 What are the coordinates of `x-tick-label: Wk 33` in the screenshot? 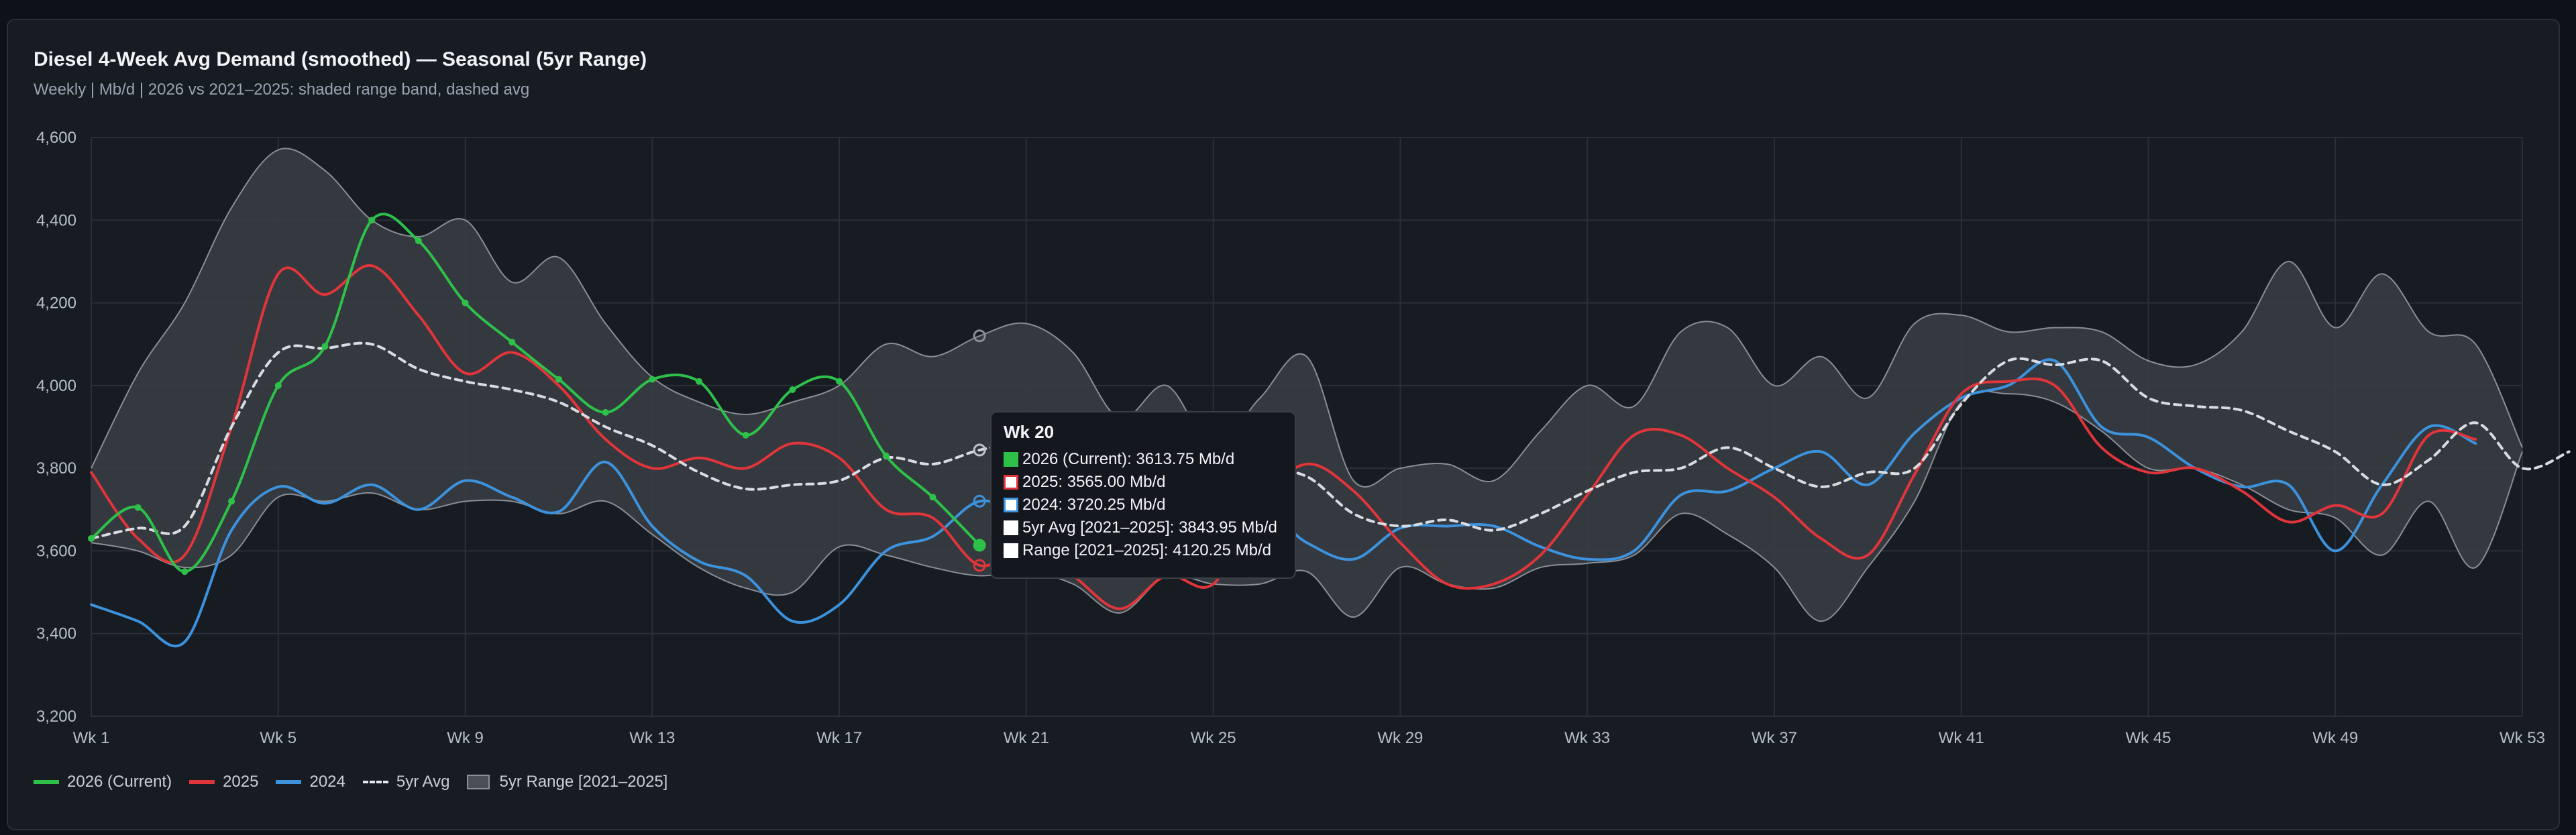 It's located at (1587, 738).